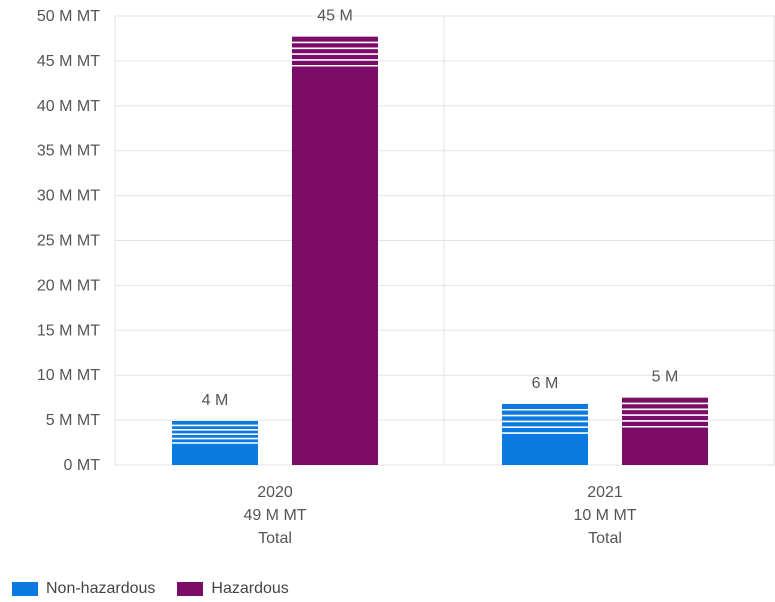 The height and width of the screenshot is (602, 775). Describe the element at coordinates (68, 16) in the screenshot. I see `y-tick-label: 50 M MT` at that location.